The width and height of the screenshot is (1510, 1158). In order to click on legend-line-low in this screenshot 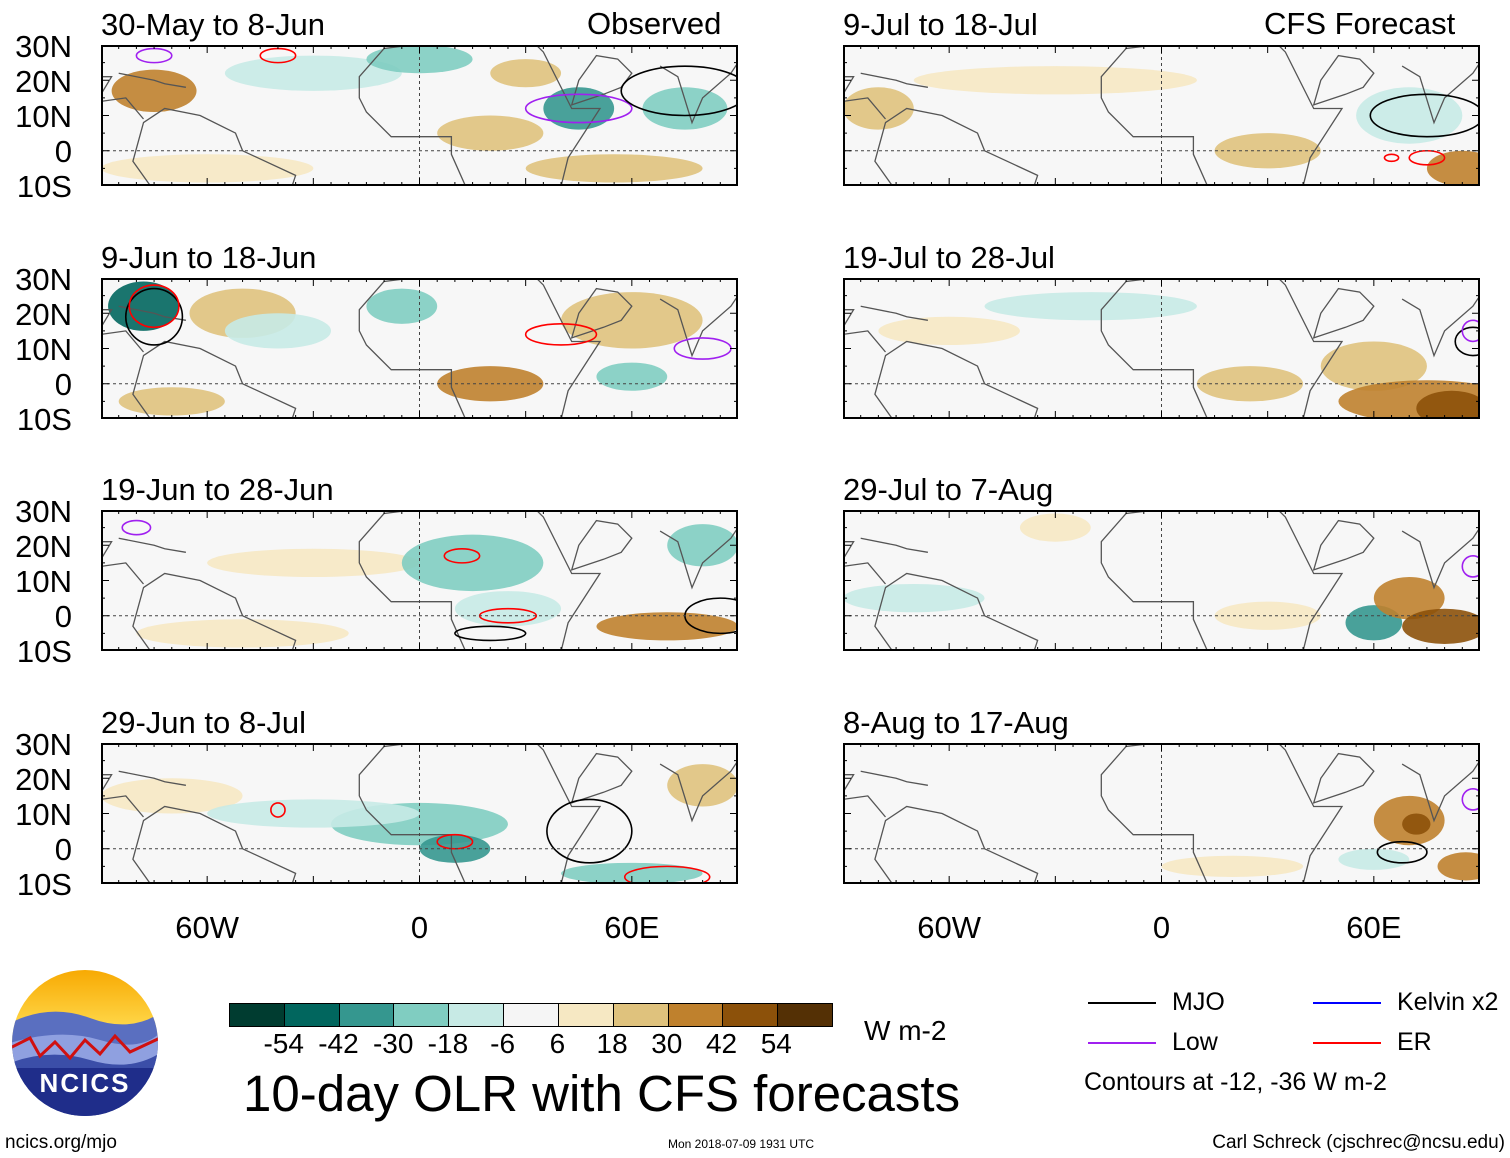, I will do `click(1122, 1043)`.